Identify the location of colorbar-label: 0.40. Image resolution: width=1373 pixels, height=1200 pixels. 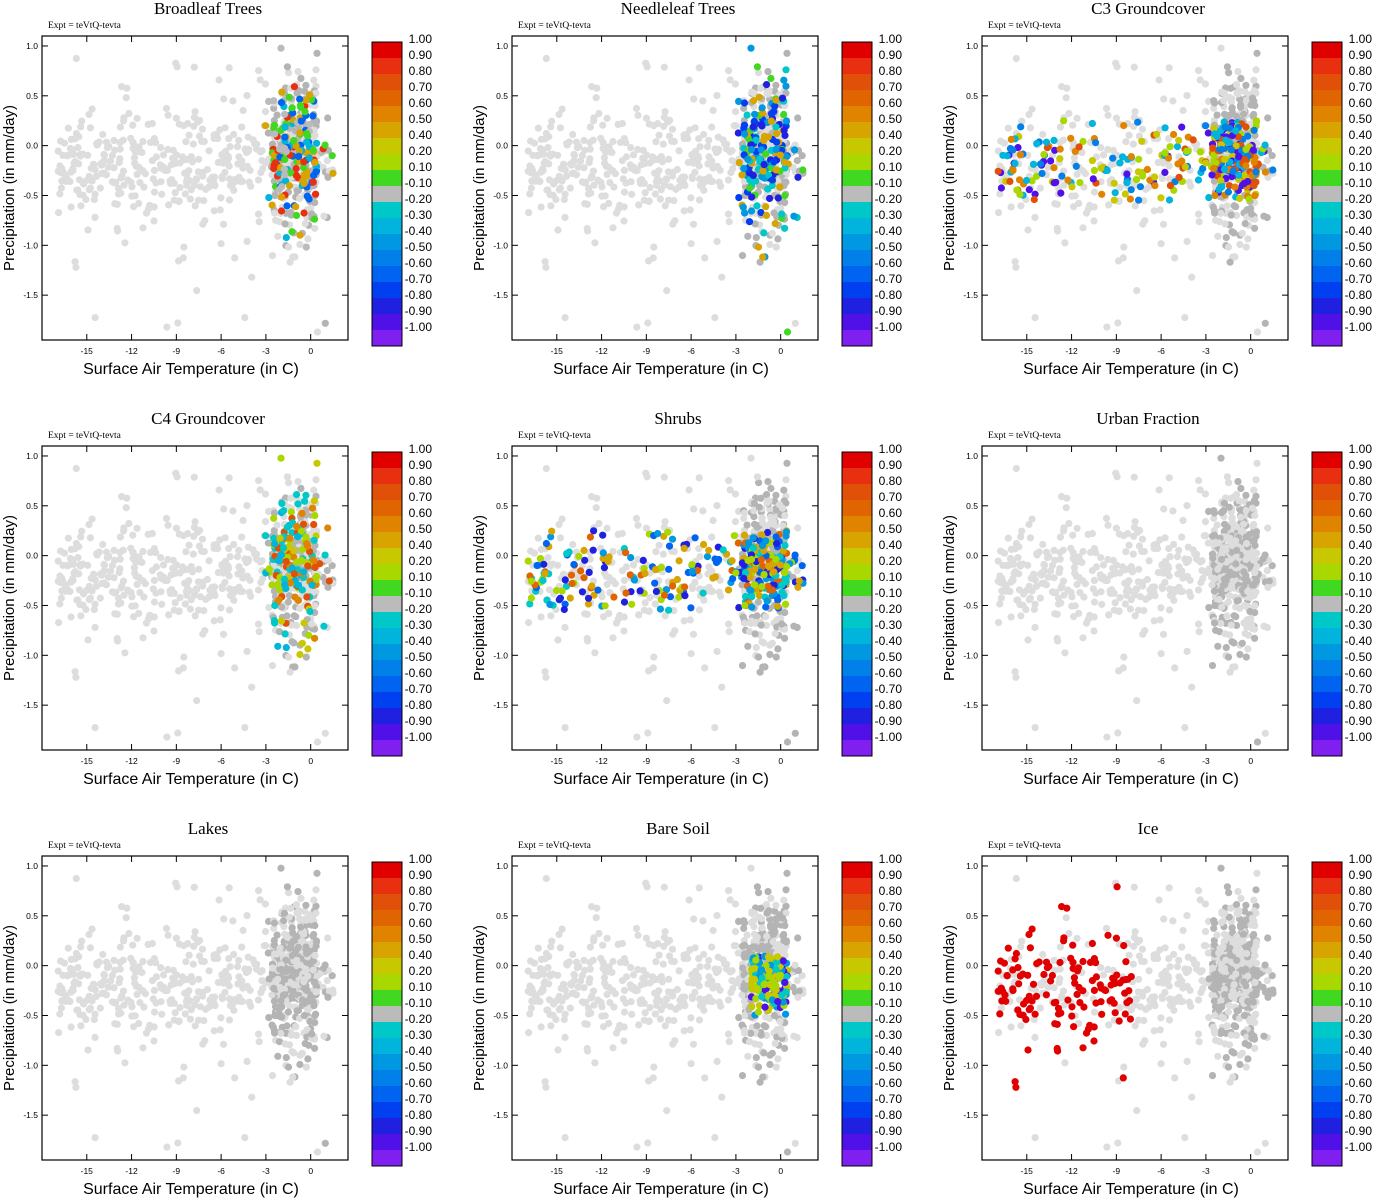
(421, 135).